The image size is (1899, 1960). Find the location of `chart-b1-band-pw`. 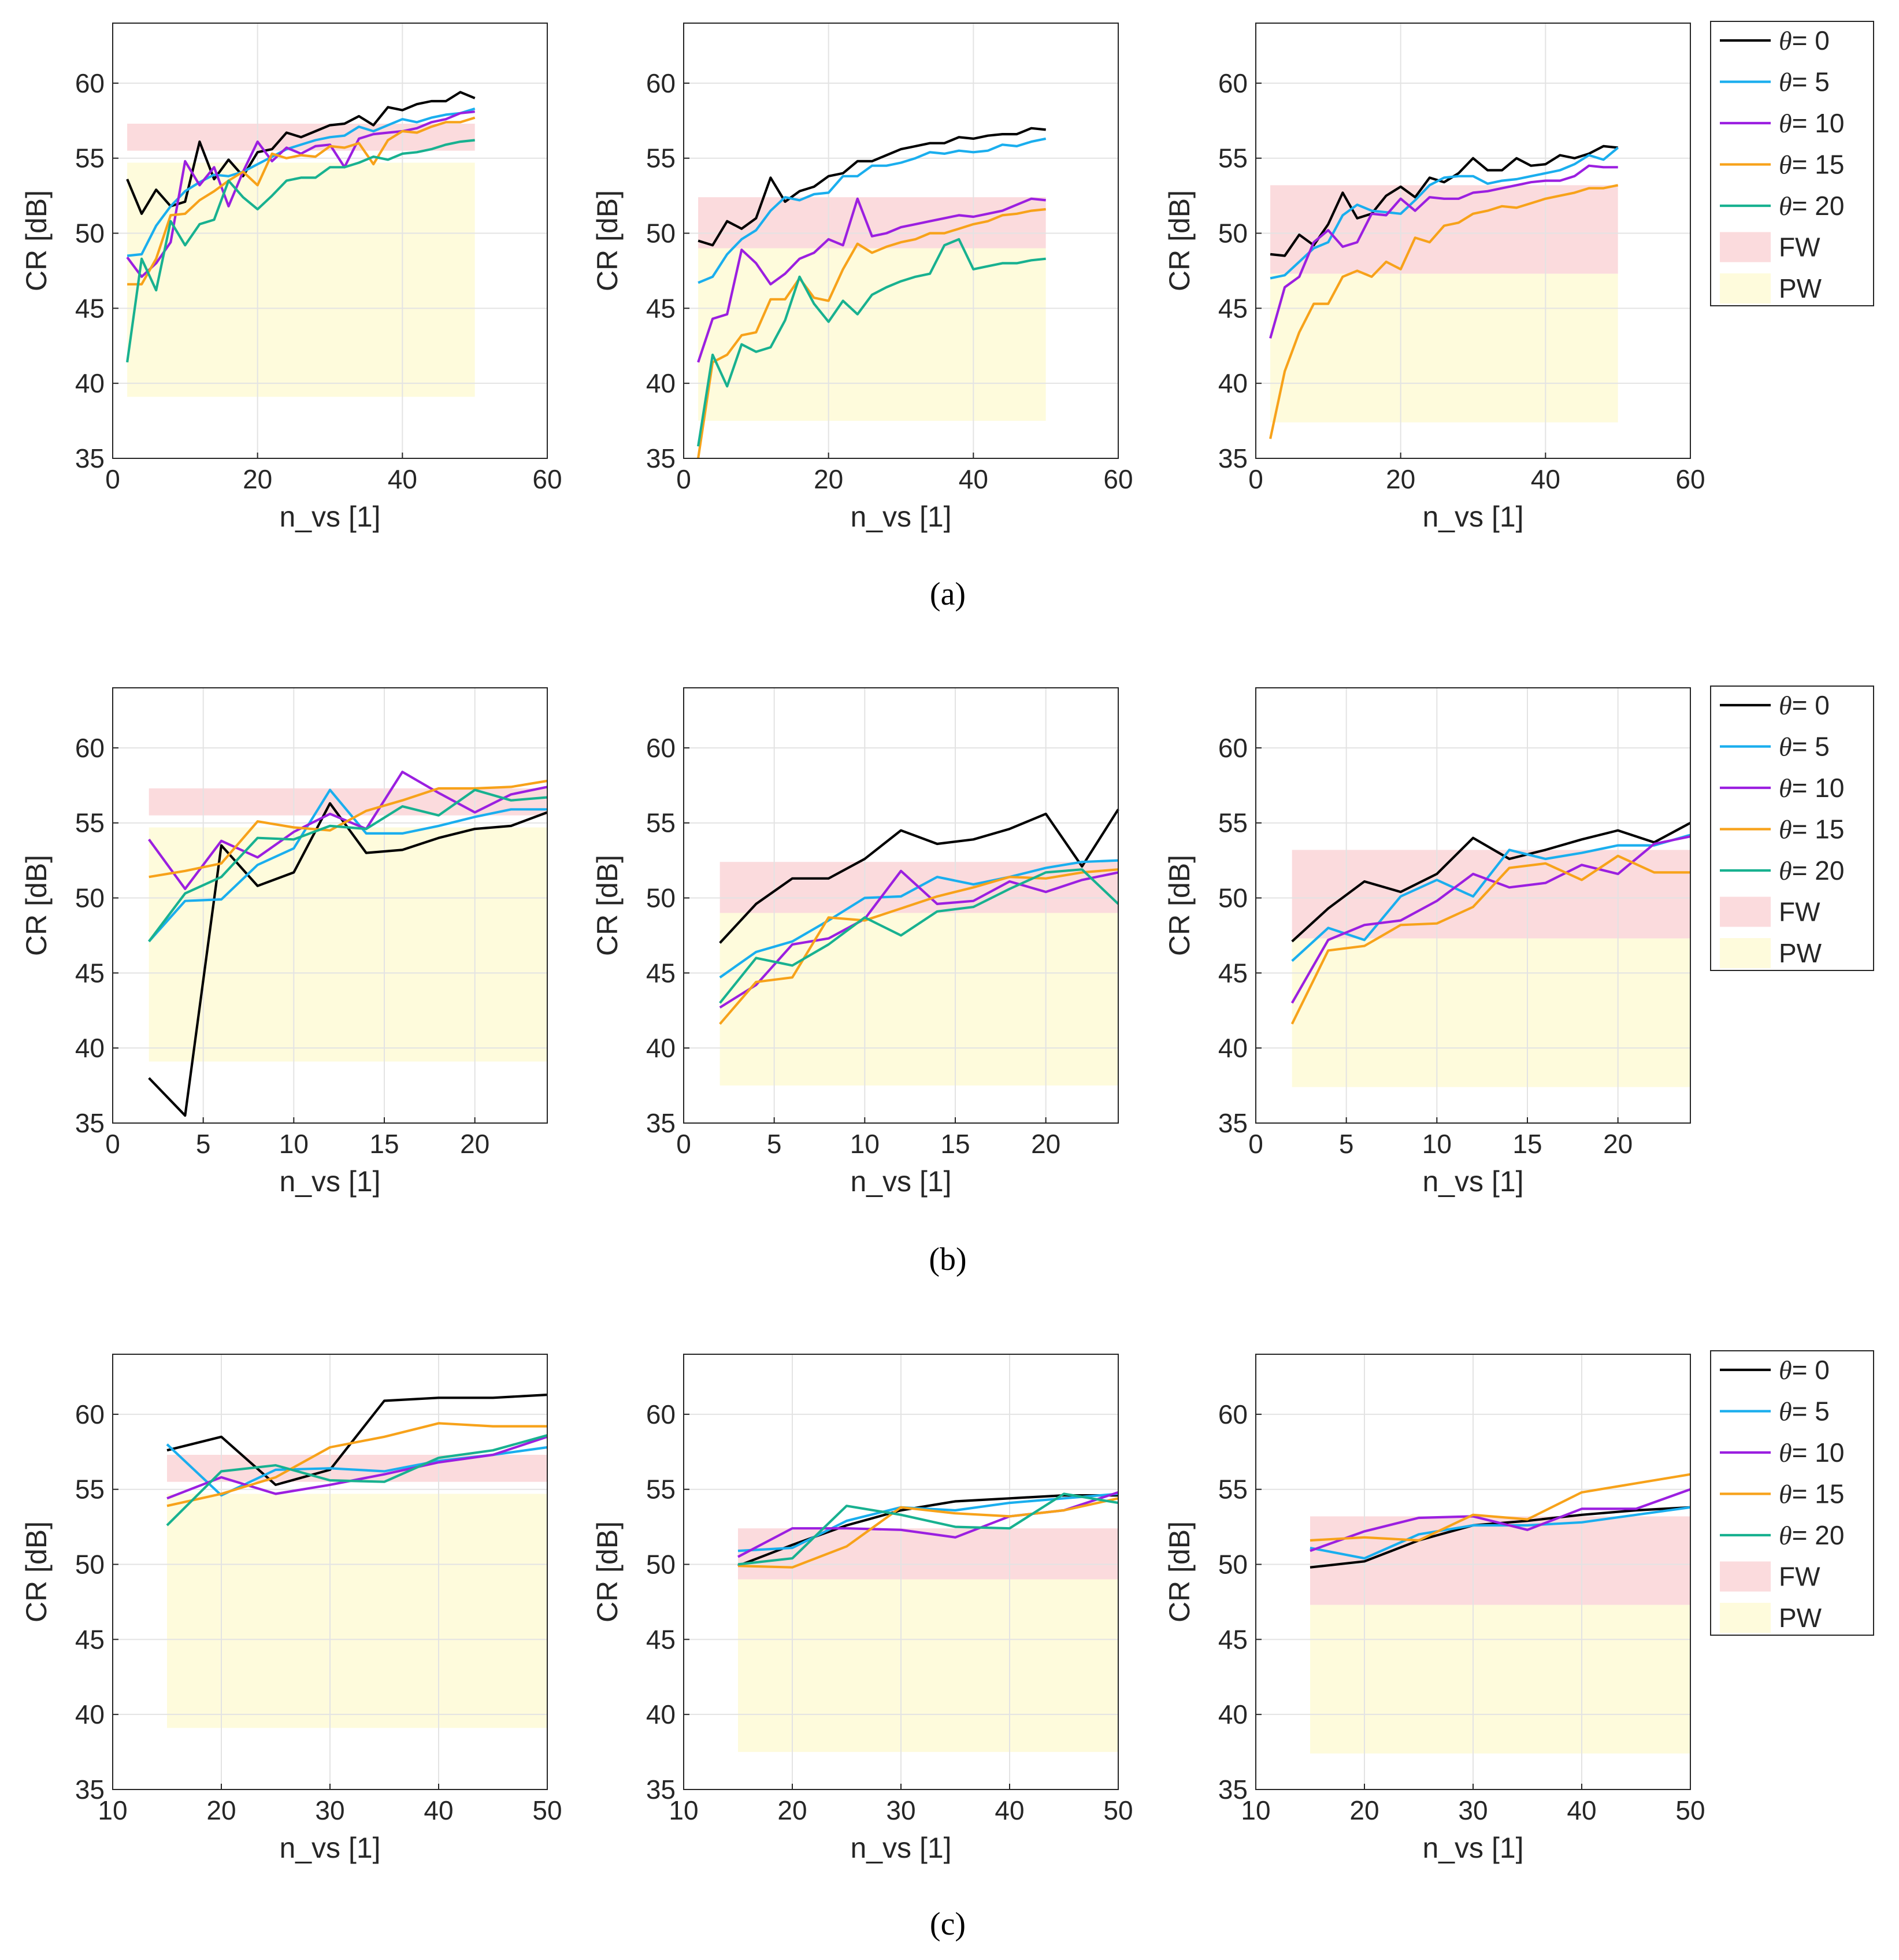

chart-b1-band-pw is located at coordinates (349, 945).